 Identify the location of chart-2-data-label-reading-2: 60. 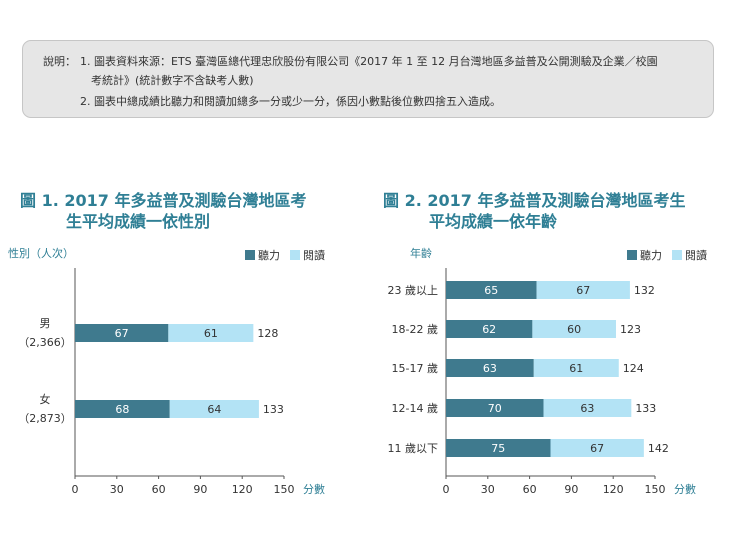
(574, 329).